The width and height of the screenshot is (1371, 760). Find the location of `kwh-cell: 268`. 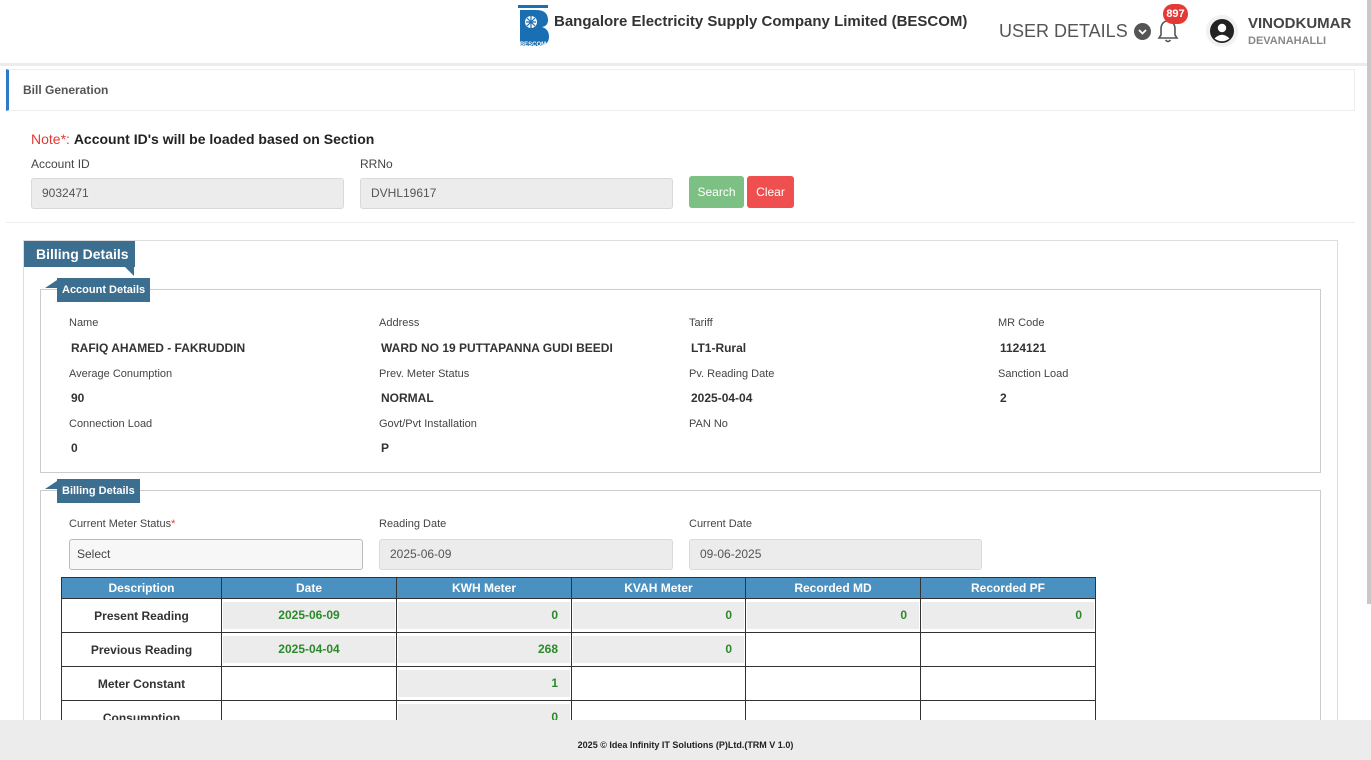

kwh-cell: 268 is located at coordinates (484, 649).